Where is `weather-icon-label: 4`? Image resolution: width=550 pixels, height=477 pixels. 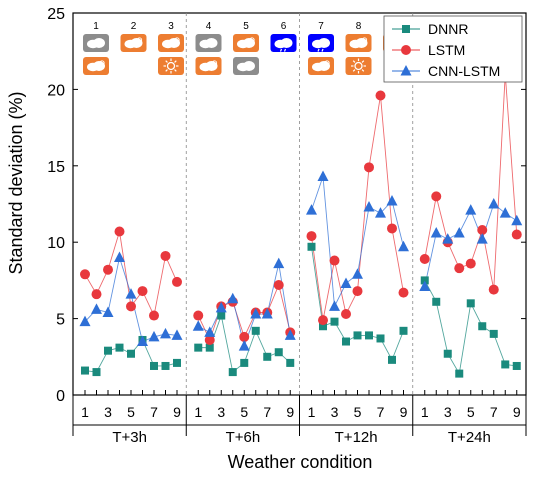 weather-icon-label: 4 is located at coordinates (209, 26).